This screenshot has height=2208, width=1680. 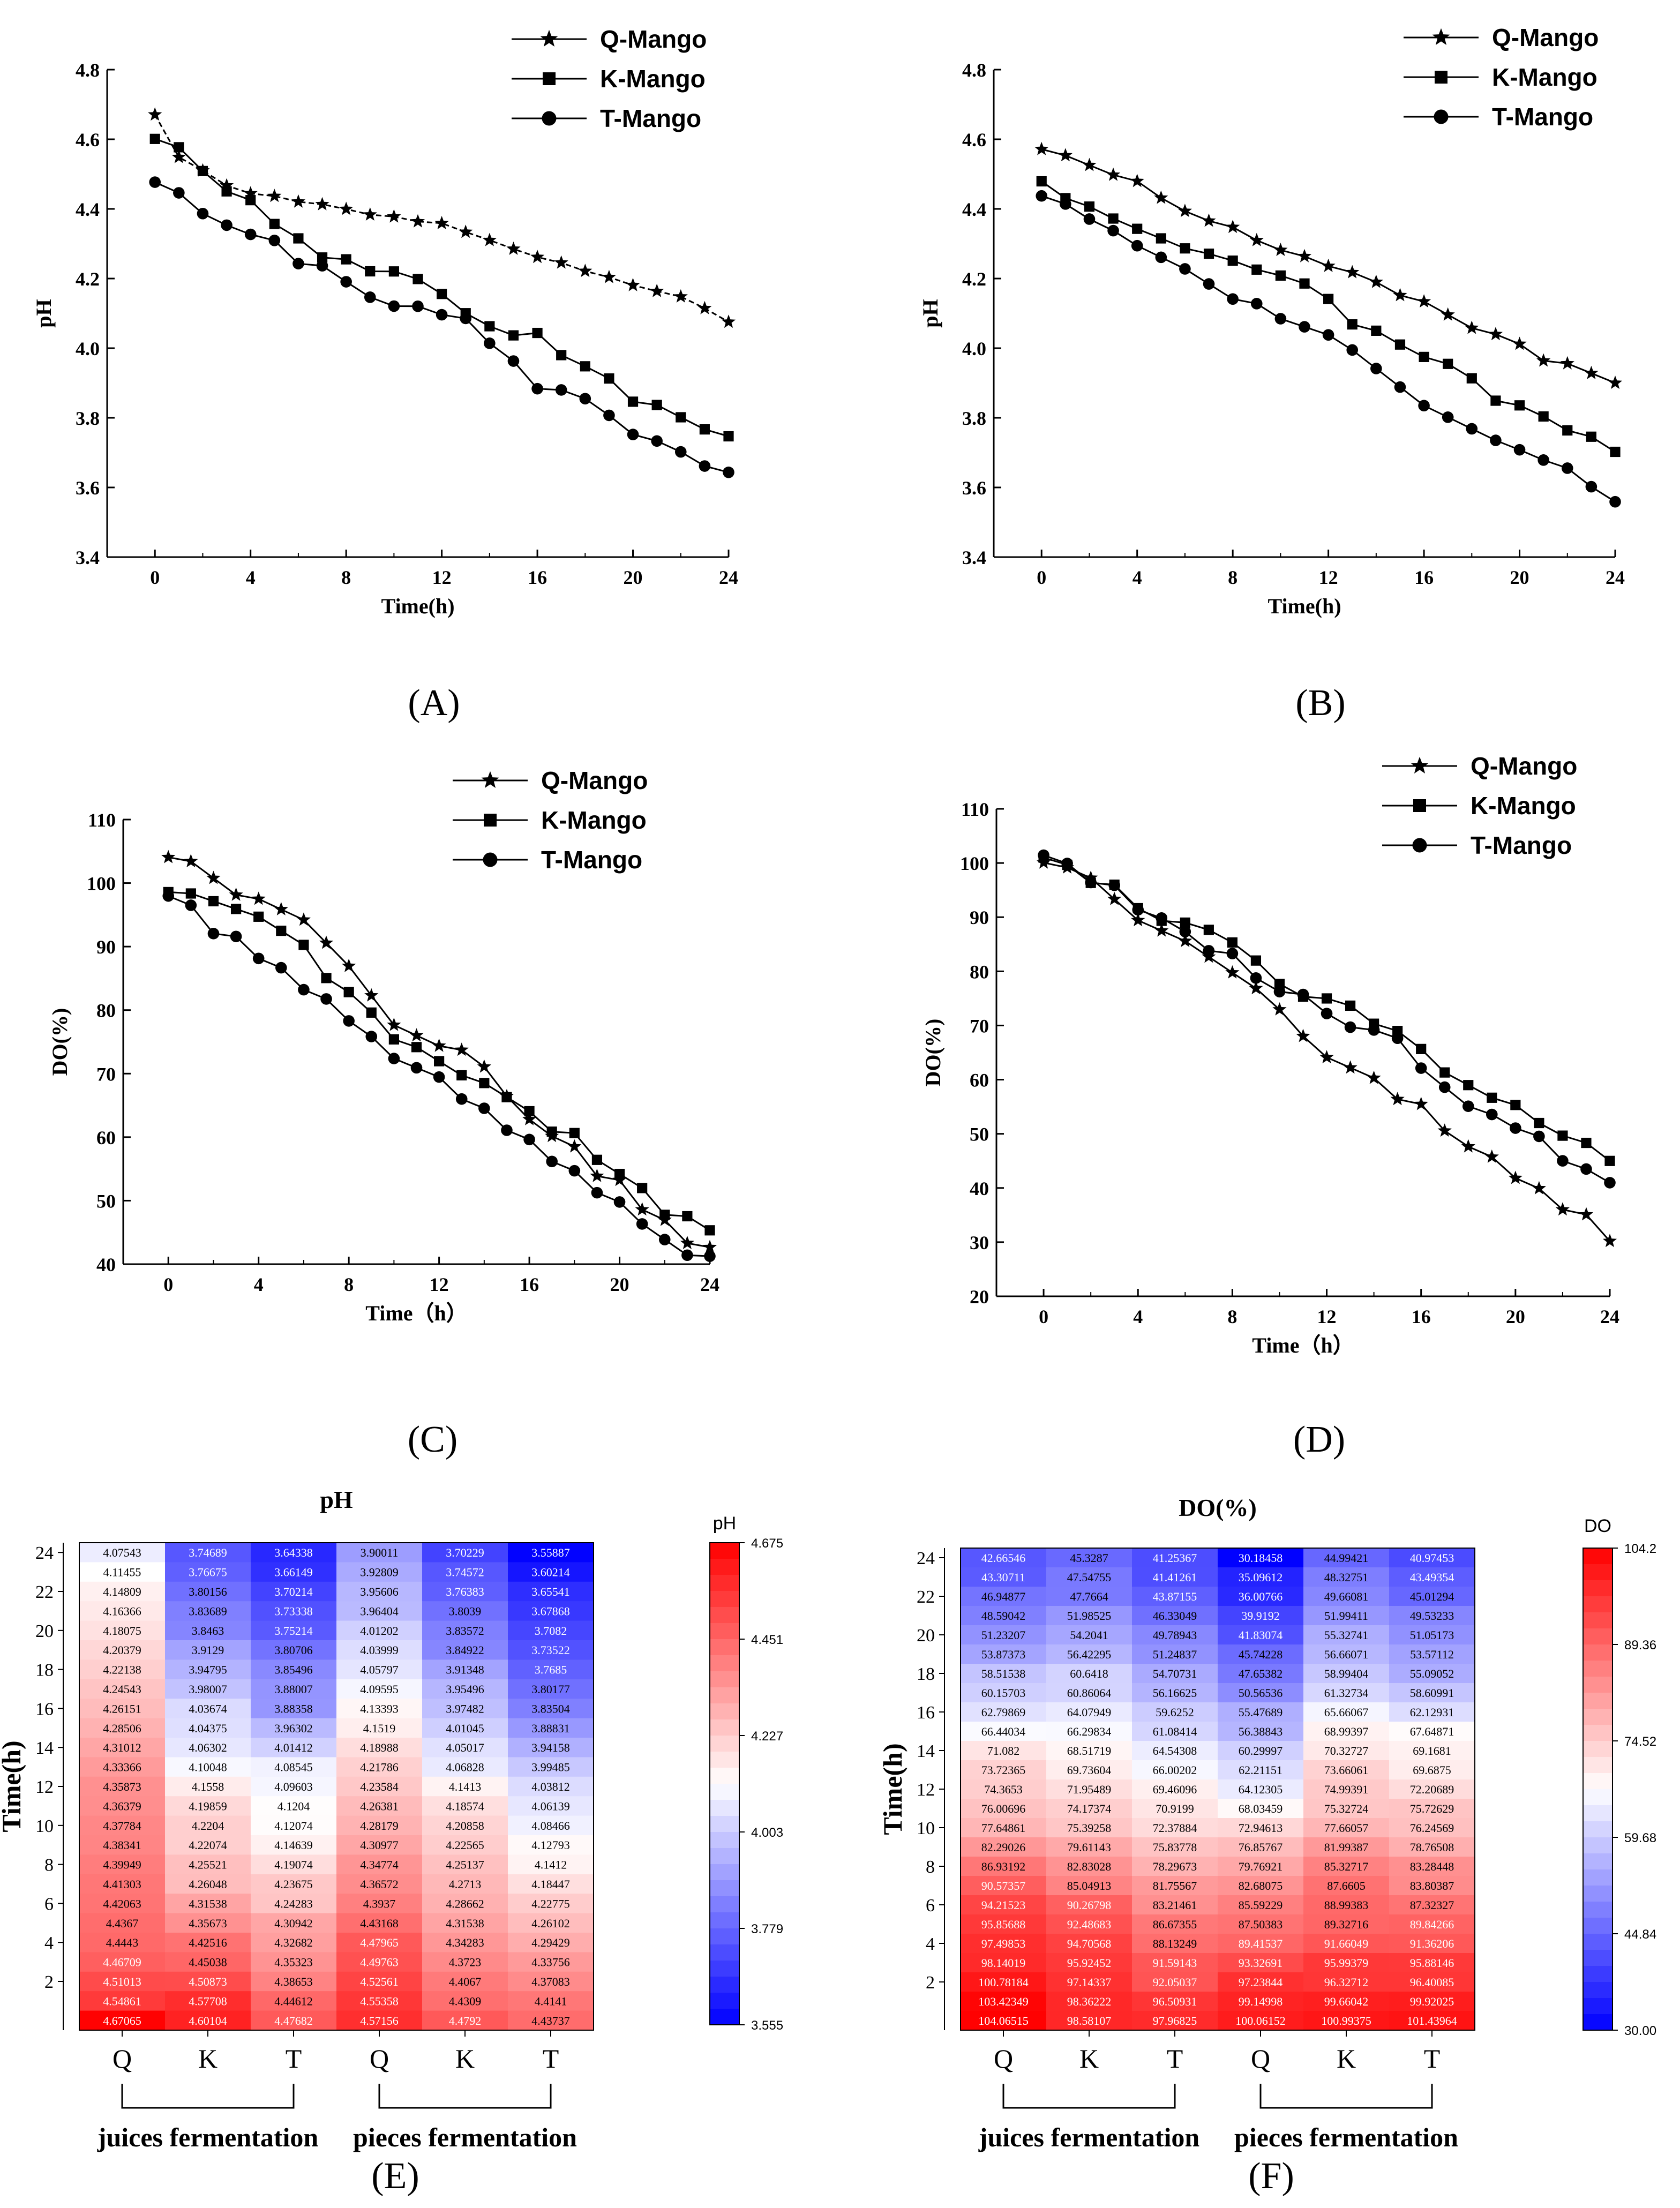 What do you see at coordinates (767, 1929) in the screenshot?
I see `colorbar-tick-label: 3.779` at bounding box center [767, 1929].